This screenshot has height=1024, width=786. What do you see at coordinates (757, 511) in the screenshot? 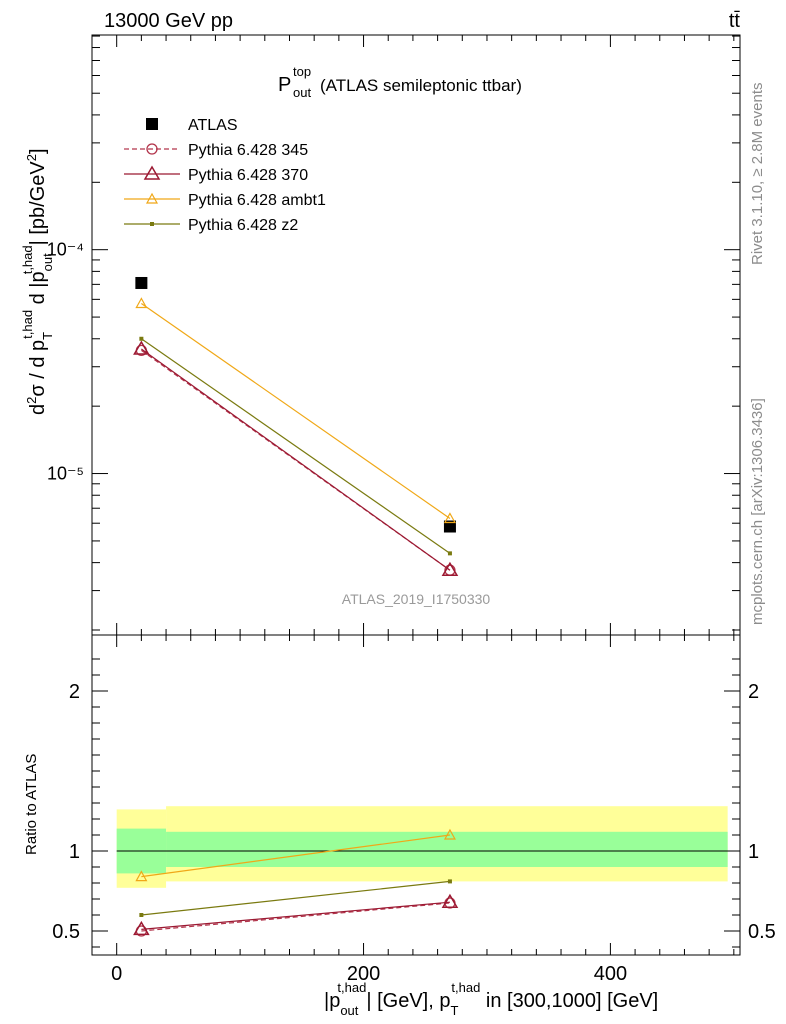
I see `mcplots-label: mcplots.cern.ch [arXiv:1306.3436]` at bounding box center [757, 511].